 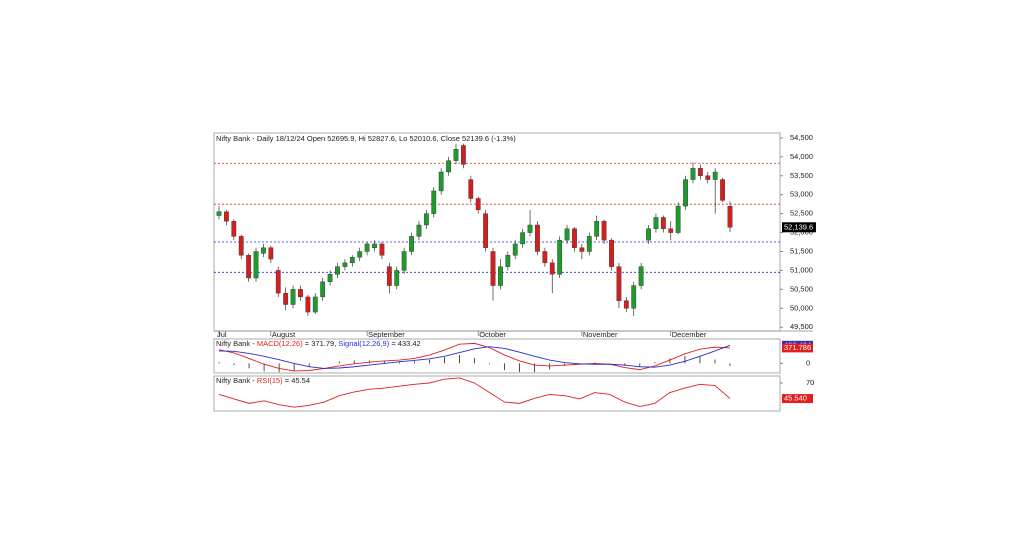 I want to click on title-part: MACD(12,26), so click(x=280, y=343).